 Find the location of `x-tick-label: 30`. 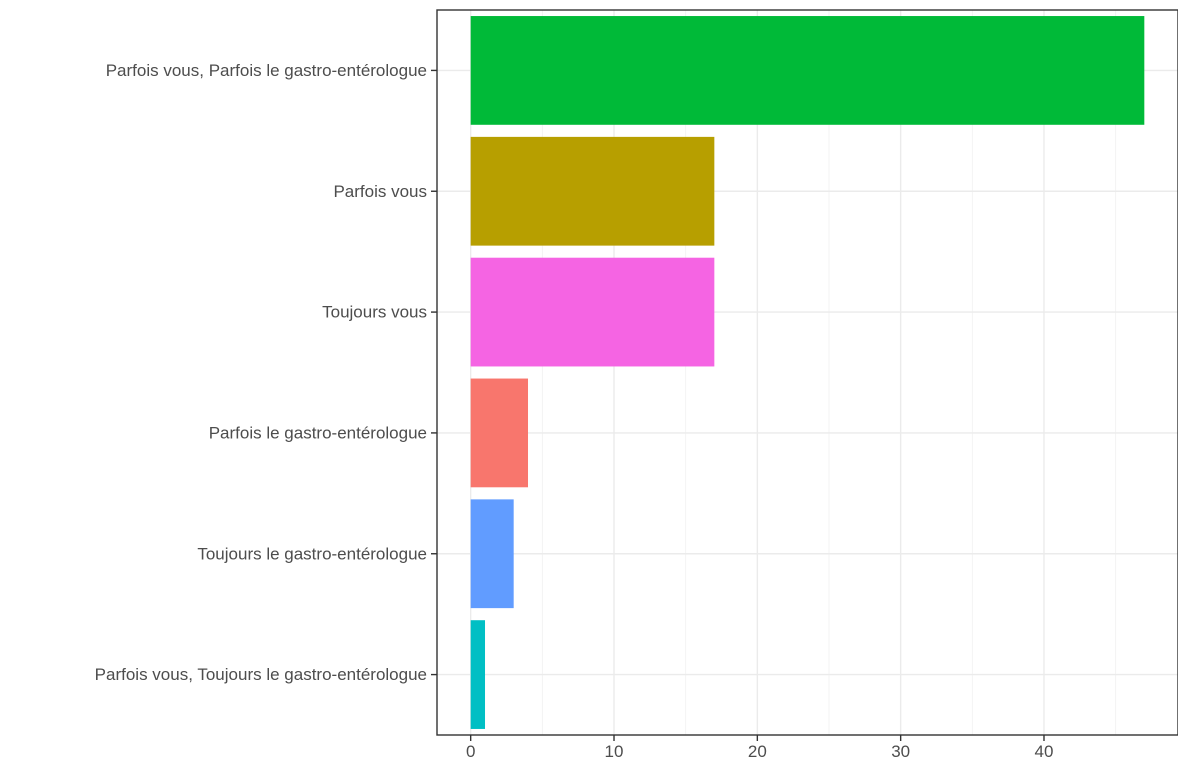

x-tick-label: 30 is located at coordinates (900, 751).